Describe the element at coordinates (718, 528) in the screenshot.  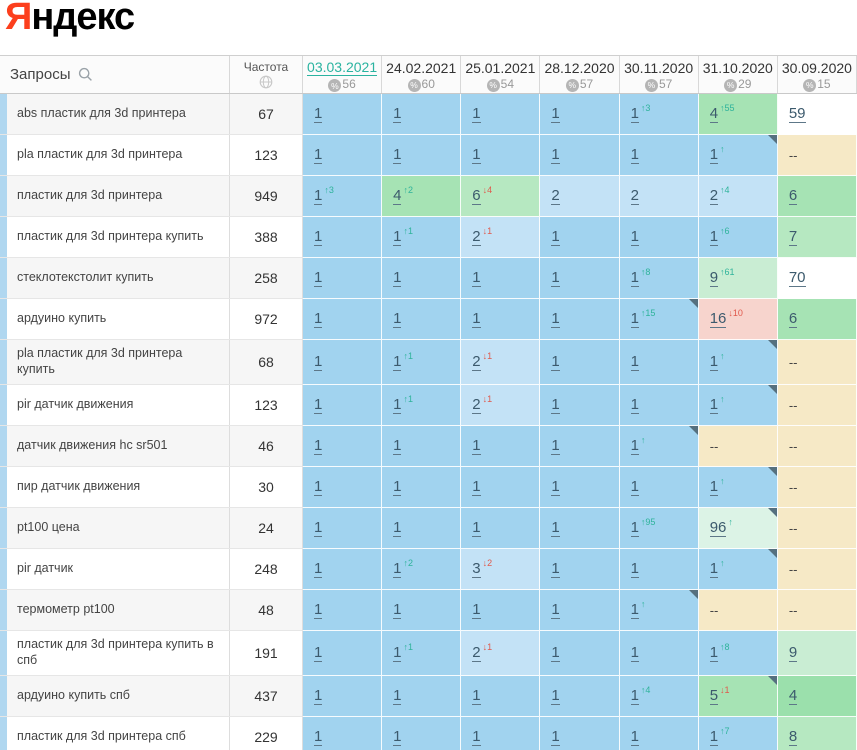
I see `position-link: 96` at that location.